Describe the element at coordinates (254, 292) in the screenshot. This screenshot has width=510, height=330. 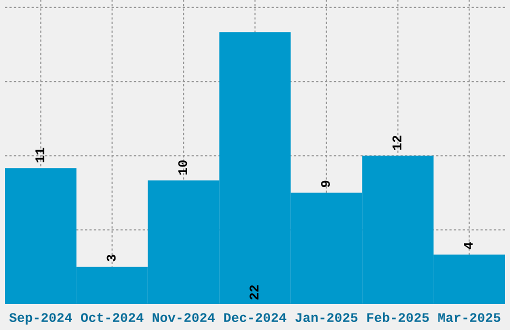
I see `data-label: 22` at that location.